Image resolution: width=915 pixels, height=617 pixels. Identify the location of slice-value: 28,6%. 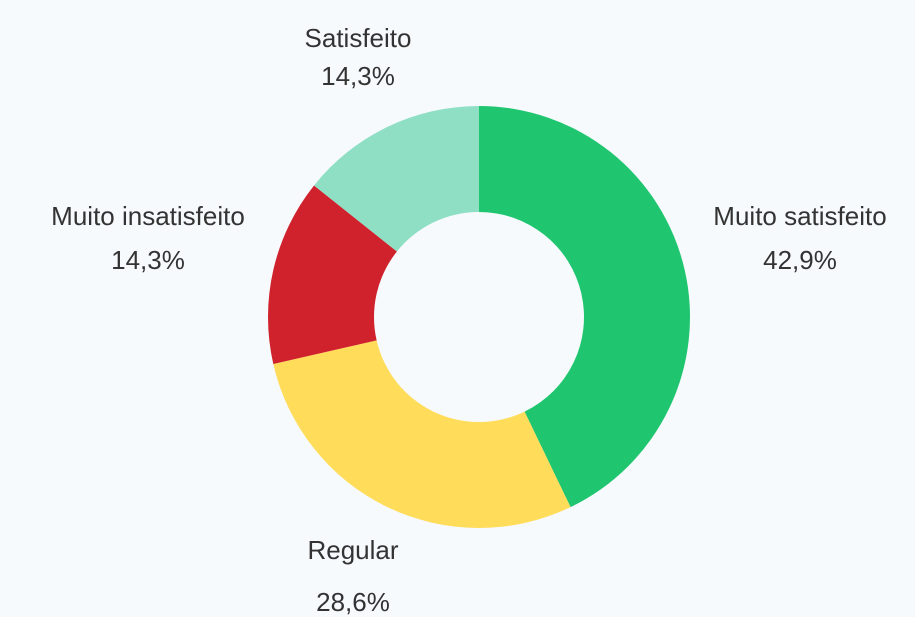
(353, 602).